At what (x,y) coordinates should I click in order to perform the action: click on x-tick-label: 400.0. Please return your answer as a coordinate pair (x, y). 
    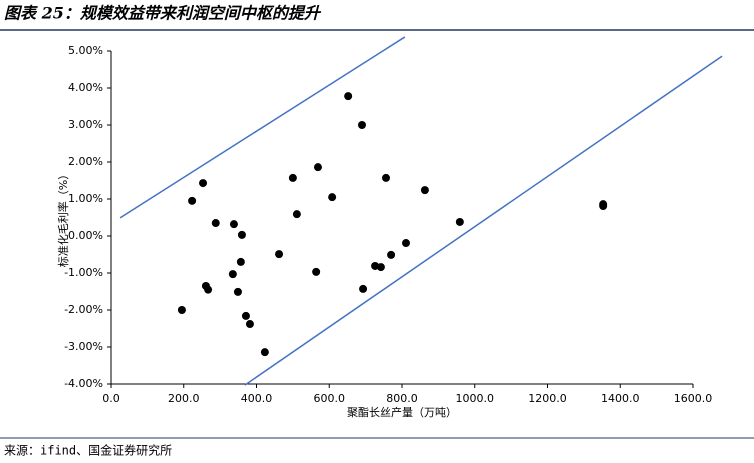
    Looking at the image, I should click on (257, 398).